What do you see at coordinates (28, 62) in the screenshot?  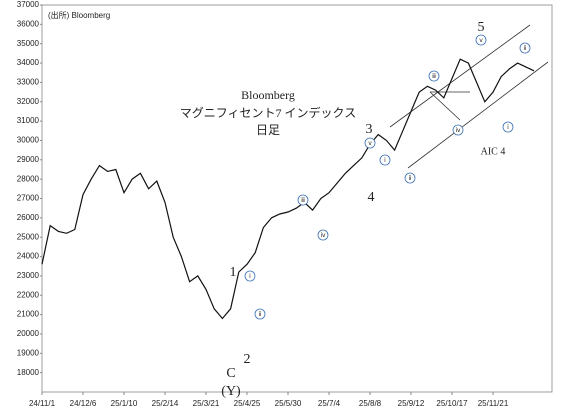 I see `y-tick-label: 34000` at bounding box center [28, 62].